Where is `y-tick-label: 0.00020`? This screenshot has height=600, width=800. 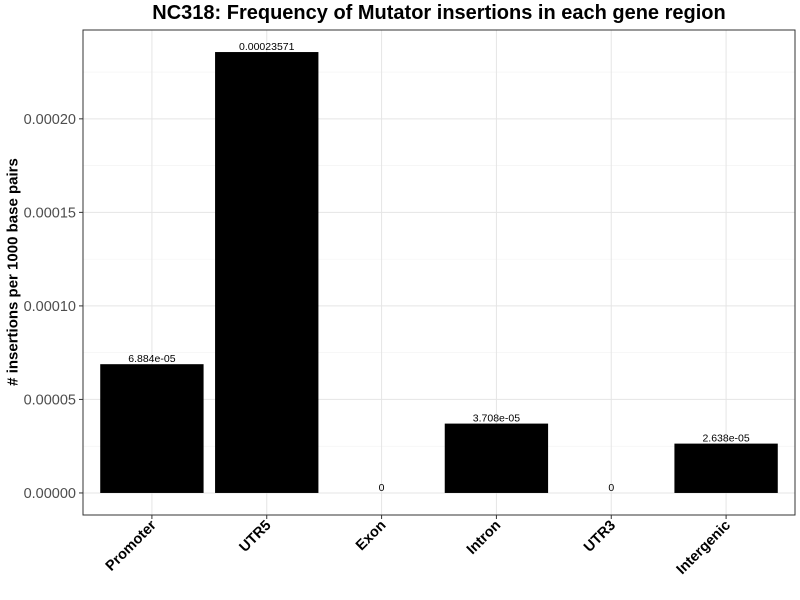 y-tick-label: 0.00020 is located at coordinates (50, 120).